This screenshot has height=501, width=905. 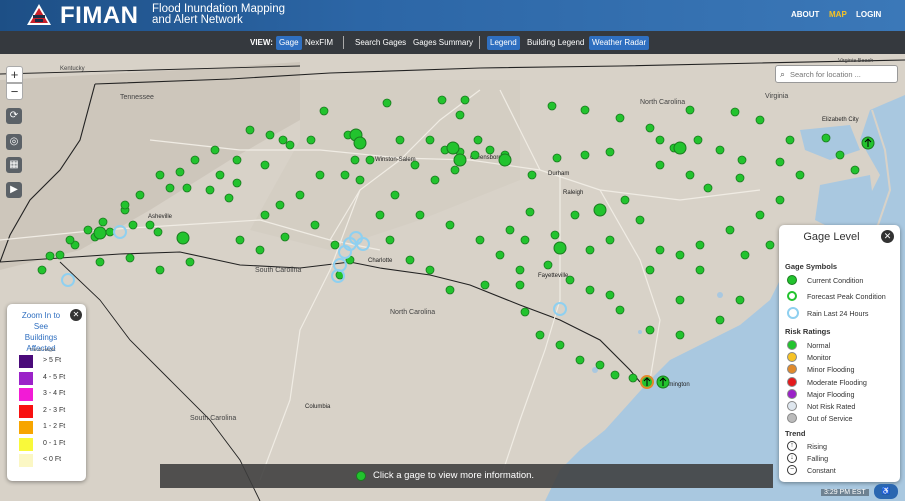 What do you see at coordinates (443, 42) in the screenshot?
I see `gages-summary-button: Gages Summary` at bounding box center [443, 42].